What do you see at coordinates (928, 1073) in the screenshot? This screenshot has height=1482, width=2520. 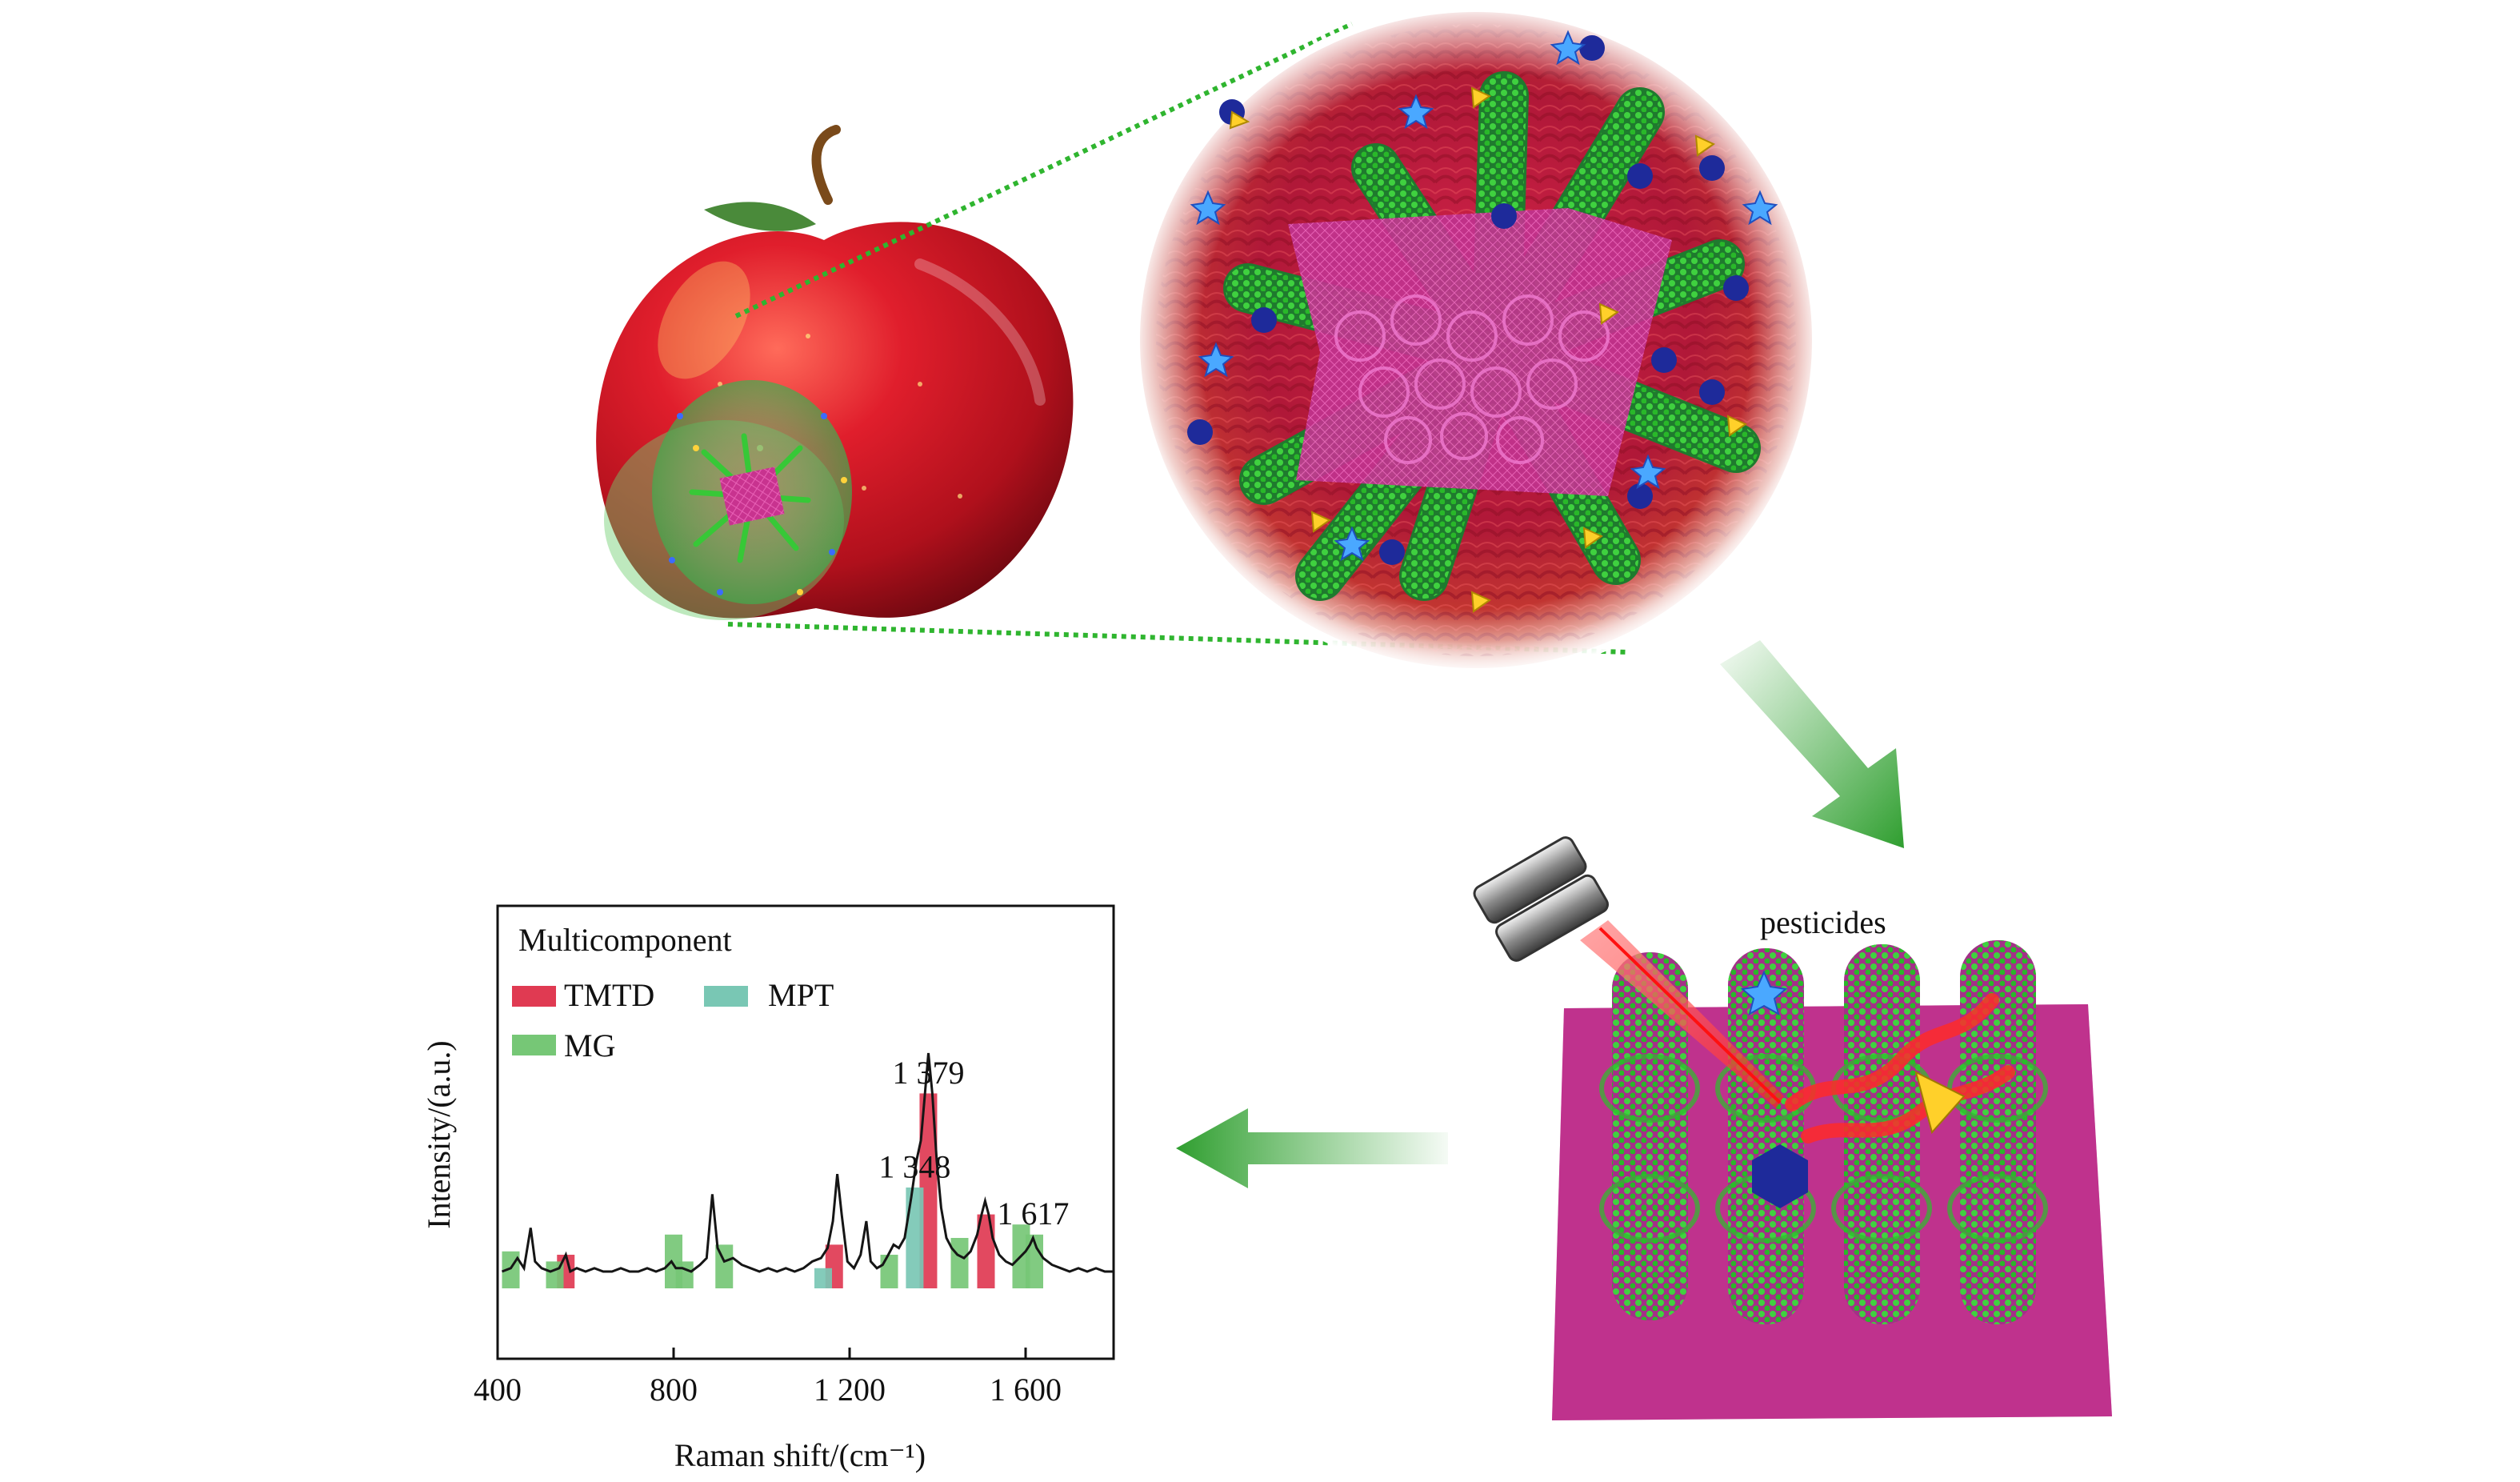 I see `peak-annotation-1: 1 379` at bounding box center [928, 1073].